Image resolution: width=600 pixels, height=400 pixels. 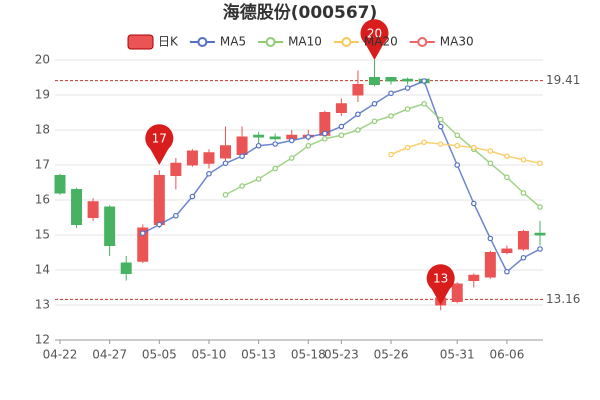 I want to click on y-tick-label: 16, so click(x=42, y=200).